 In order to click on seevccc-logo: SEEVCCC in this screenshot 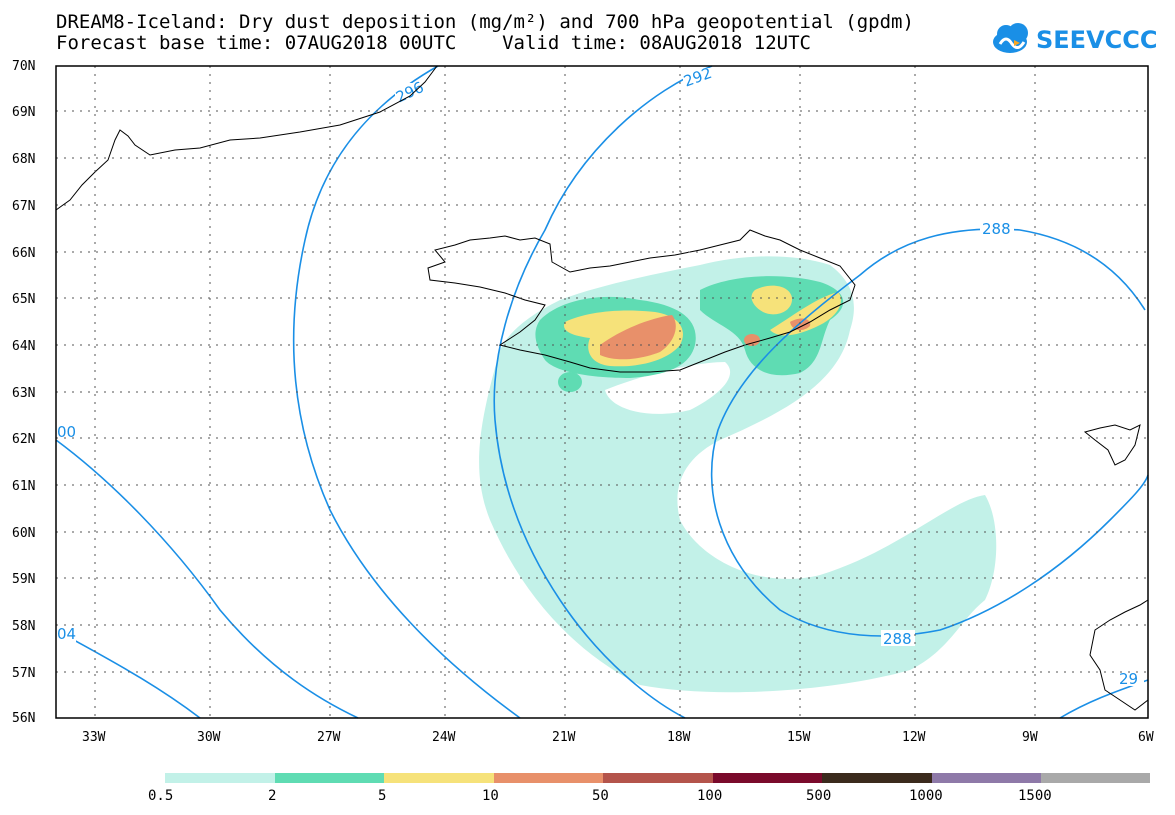, I will do `click(1075, 38)`.